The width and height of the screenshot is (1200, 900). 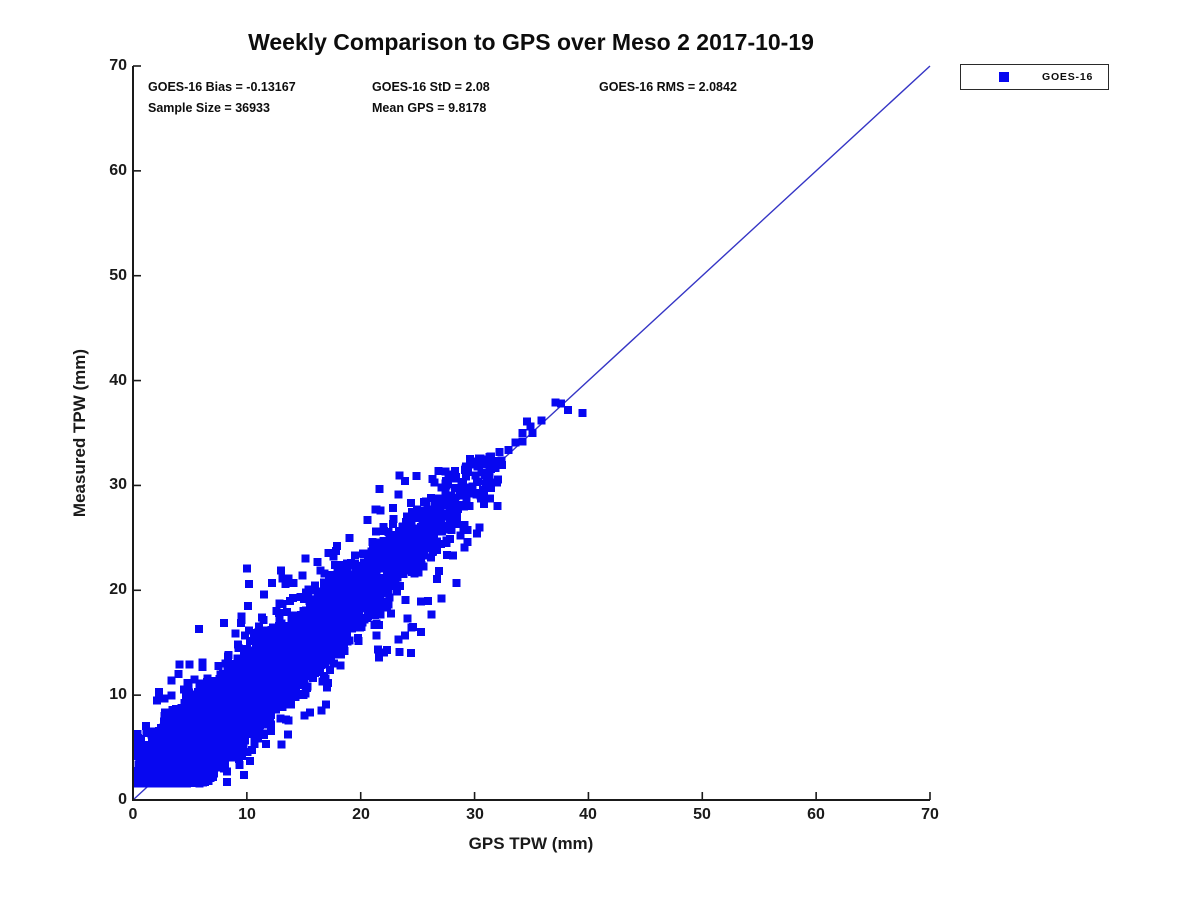 What do you see at coordinates (1068, 77) in the screenshot?
I see `legend-label: GOES-16` at bounding box center [1068, 77].